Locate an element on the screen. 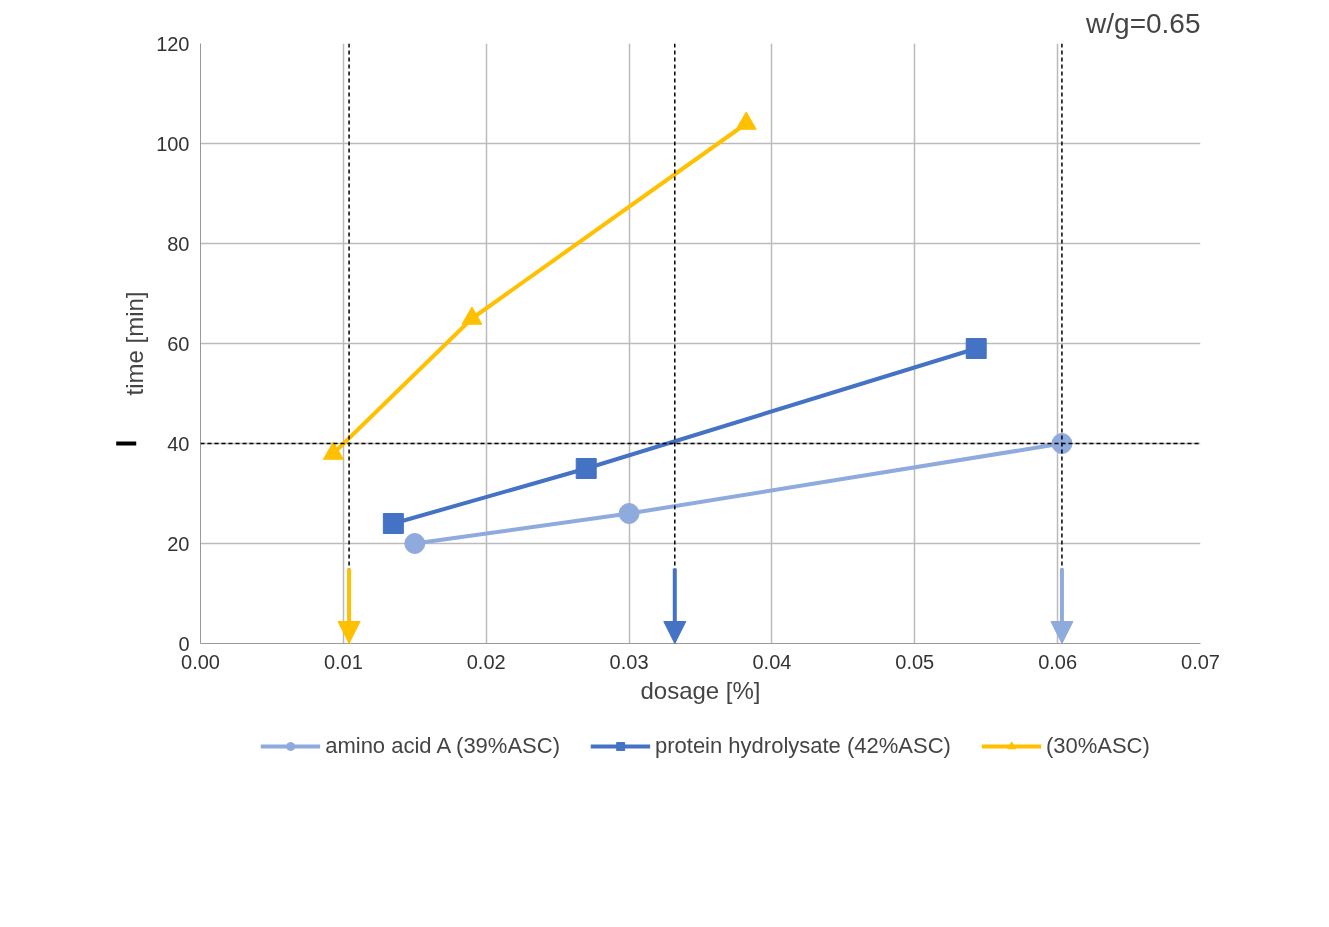 The width and height of the screenshot is (1329, 927). y-tick-label: 40 is located at coordinates (178, 443).